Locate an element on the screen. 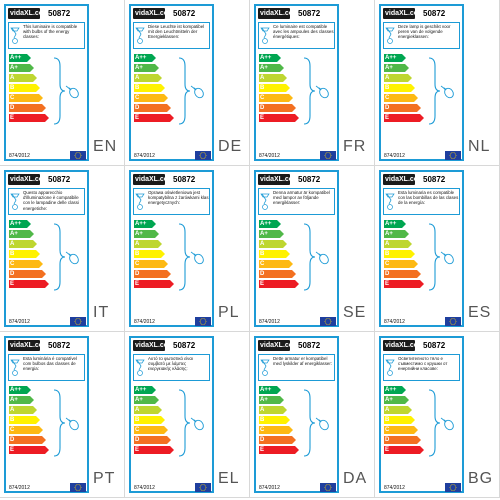  language-code: BG is located at coordinates (481, 478).